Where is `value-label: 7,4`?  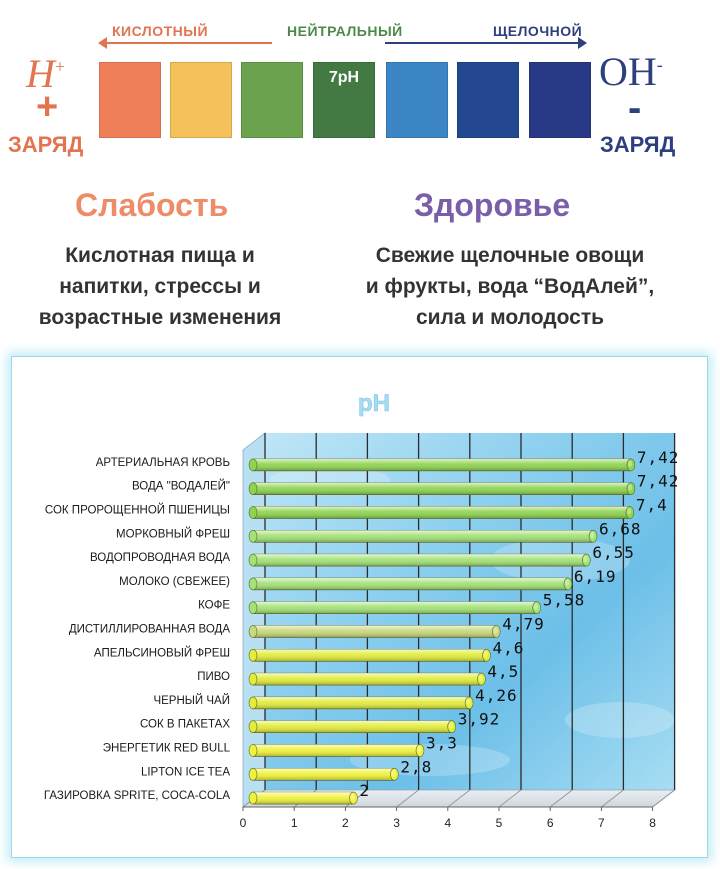
value-label: 7,4 is located at coordinates (652, 505).